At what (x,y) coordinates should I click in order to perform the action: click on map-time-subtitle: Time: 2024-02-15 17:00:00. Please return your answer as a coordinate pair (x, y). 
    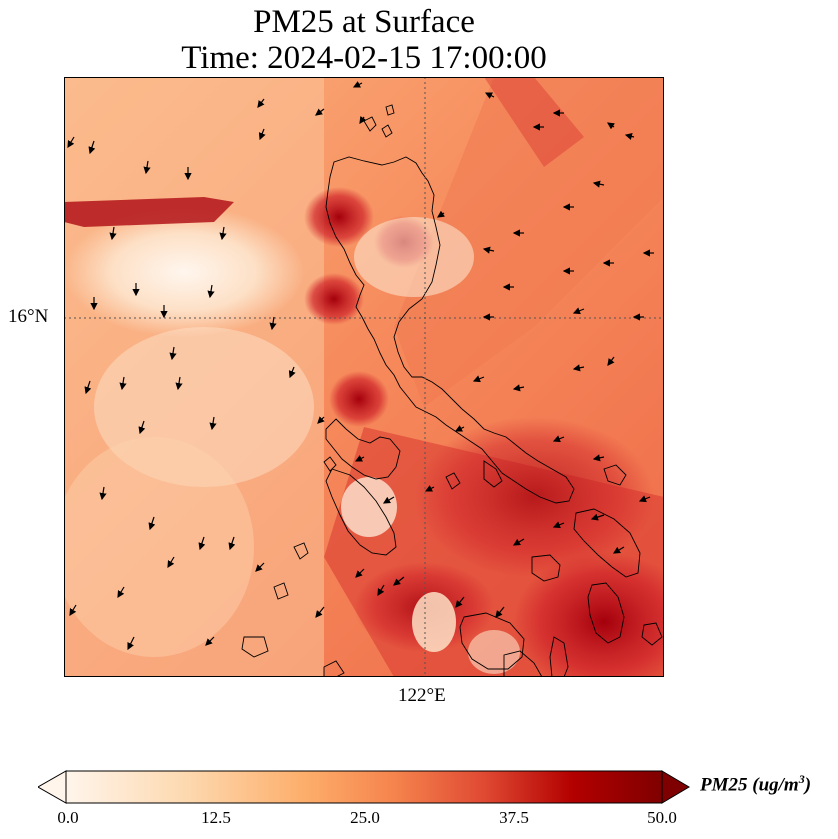
    Looking at the image, I should click on (364, 58).